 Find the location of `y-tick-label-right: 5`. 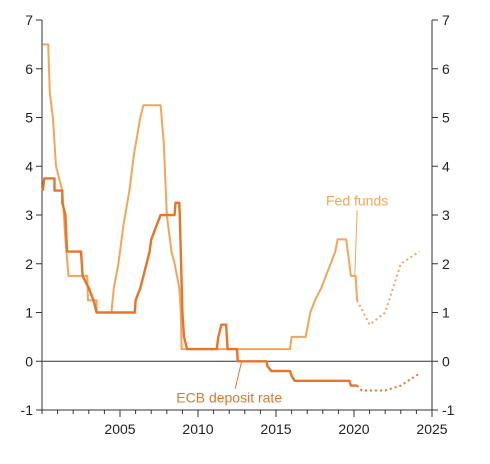

y-tick-label-right: 5 is located at coordinates (446, 118).